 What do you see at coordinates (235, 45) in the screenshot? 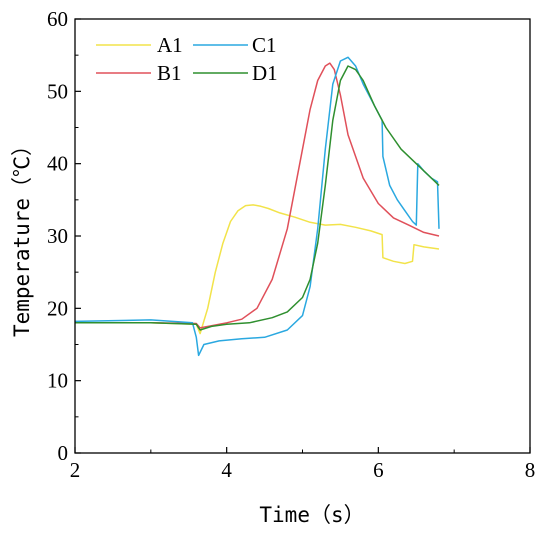
I see `legend-item-c1: C1` at bounding box center [235, 45].